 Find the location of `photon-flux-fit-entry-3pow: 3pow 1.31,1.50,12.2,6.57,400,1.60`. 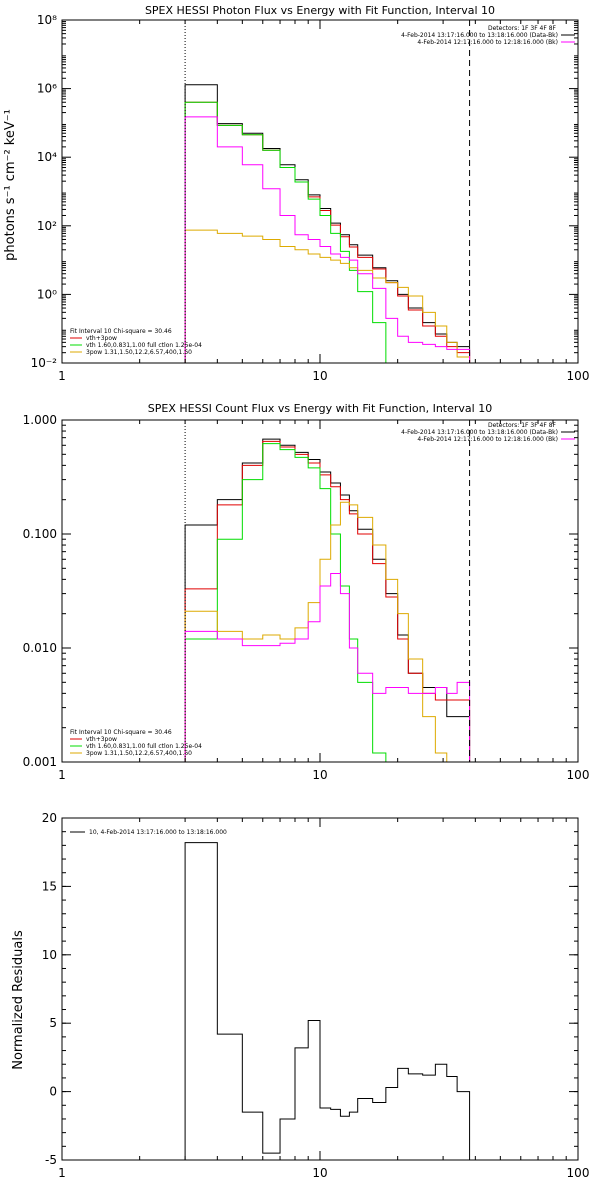

photon-flux-fit-entry-3pow: 3pow 1.31,1.50,12.2,6.57,400,1.60 is located at coordinates (139, 352).